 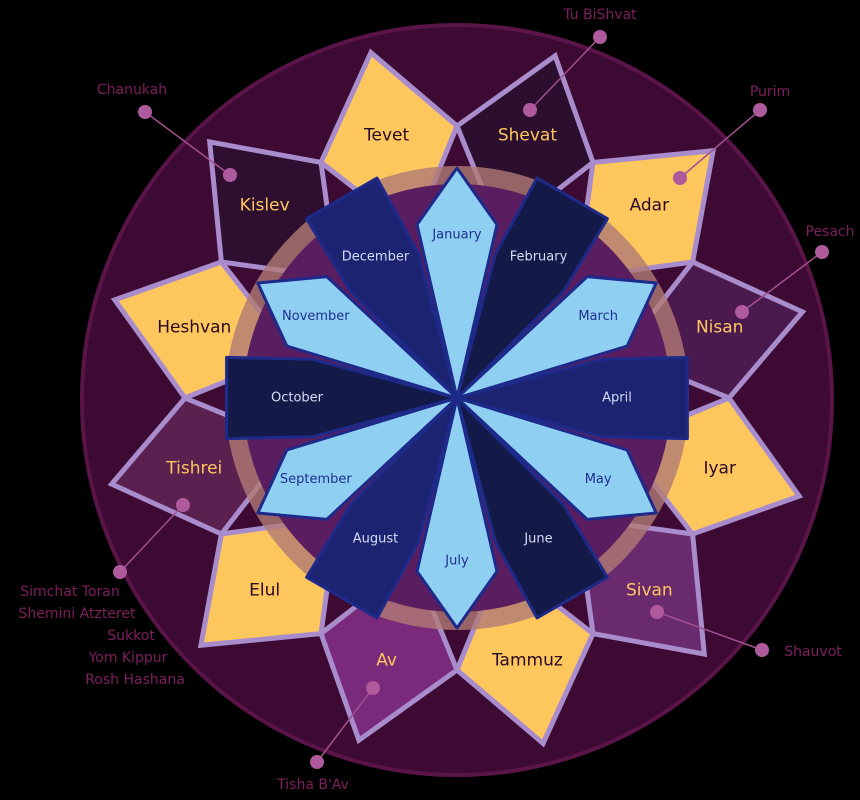 I want to click on holiday-label: Chanukah, so click(x=132, y=90).